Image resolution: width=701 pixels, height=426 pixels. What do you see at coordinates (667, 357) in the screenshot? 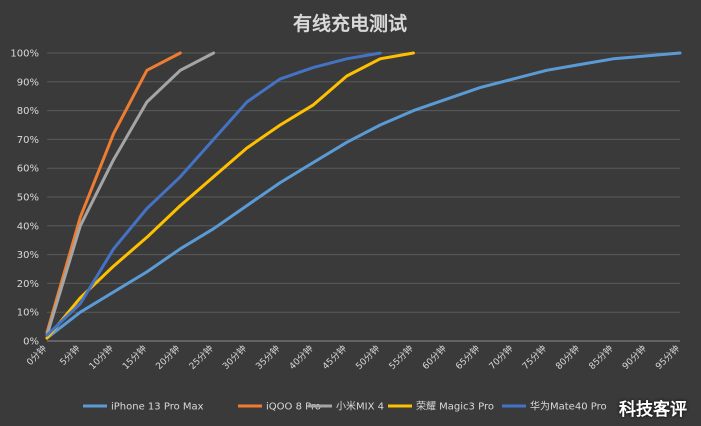
I see `x-tick-label: 95分钟` at bounding box center [667, 357].